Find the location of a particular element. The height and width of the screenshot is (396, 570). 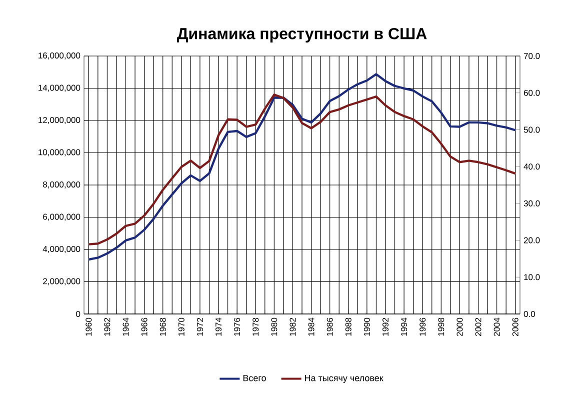

x-tick-label: 1986 is located at coordinates (329, 327).